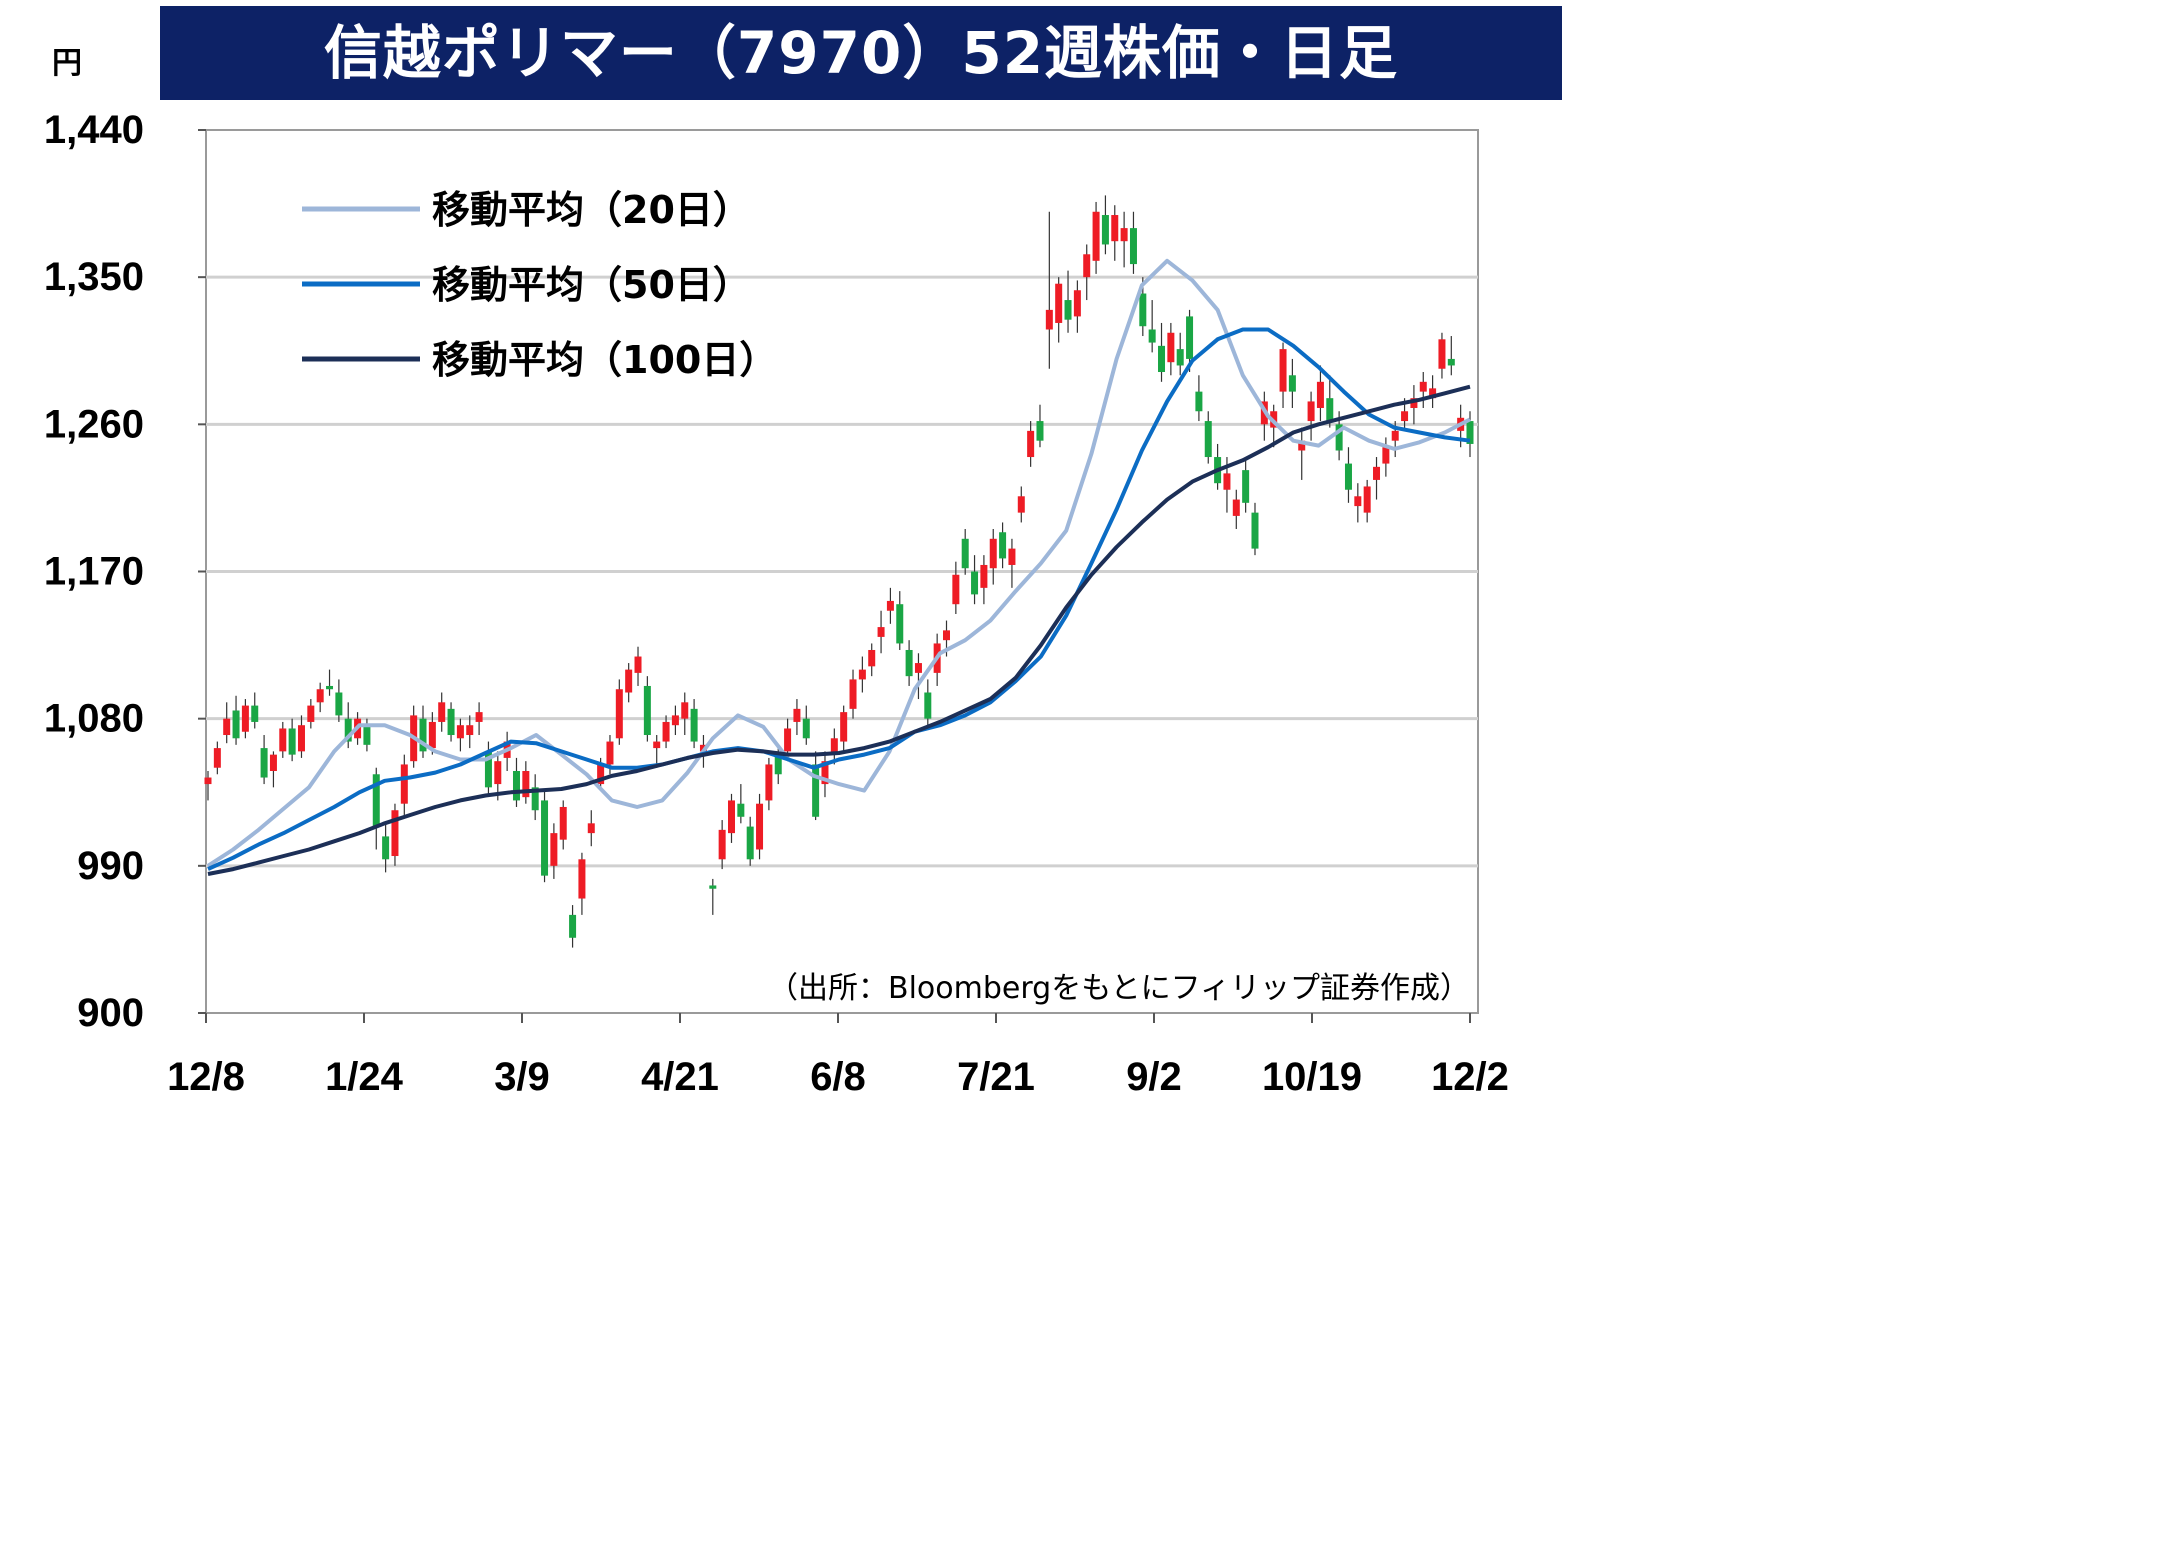 The image size is (2167, 1541). What do you see at coordinates (604, 360) in the screenshot?
I see `legend-label: 移動平均（100日）` at bounding box center [604, 360].